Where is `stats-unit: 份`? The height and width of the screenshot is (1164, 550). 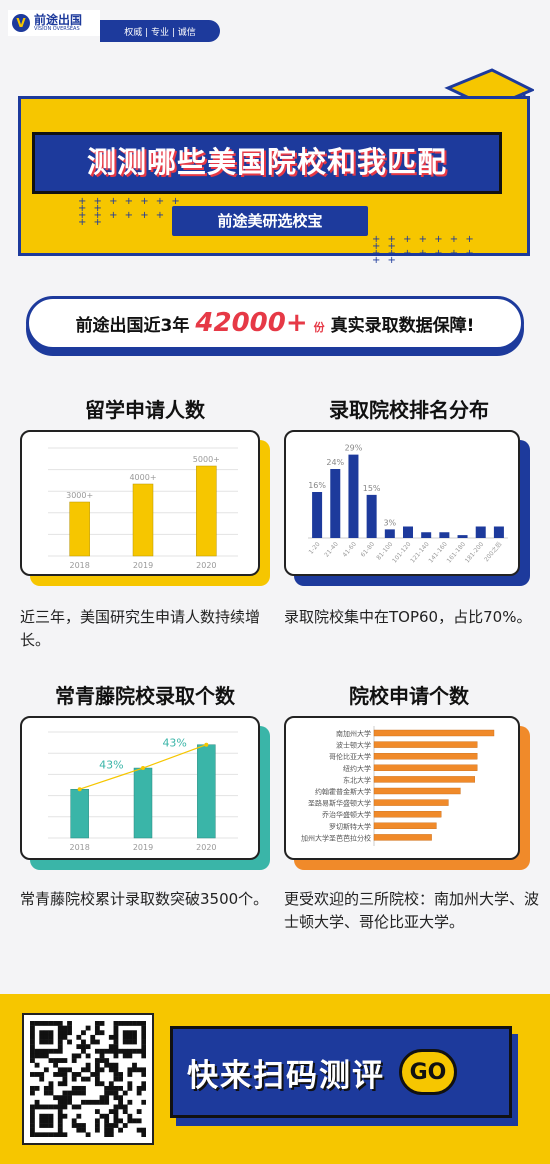 stats-unit: 份 is located at coordinates (319, 327).